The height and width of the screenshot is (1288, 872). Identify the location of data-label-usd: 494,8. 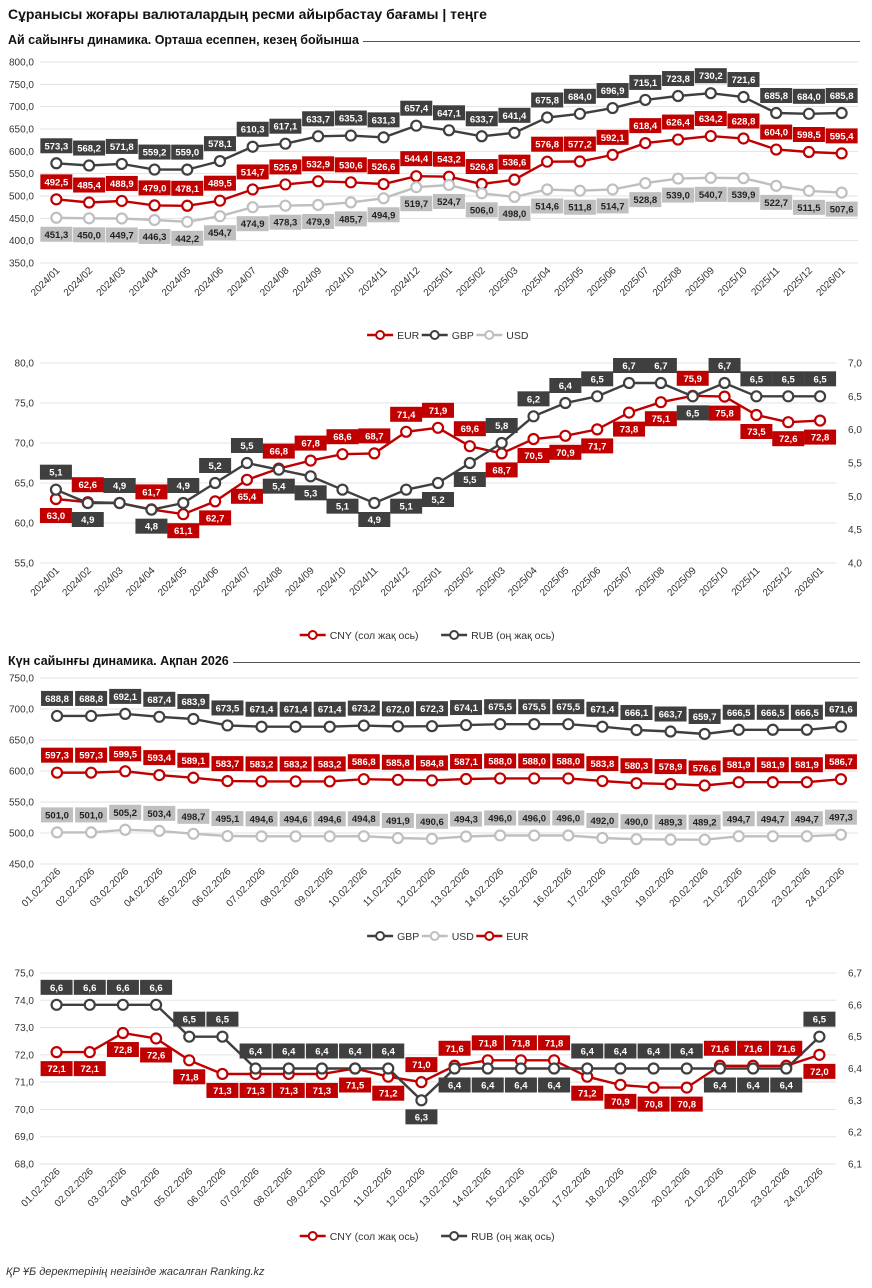
(364, 819).